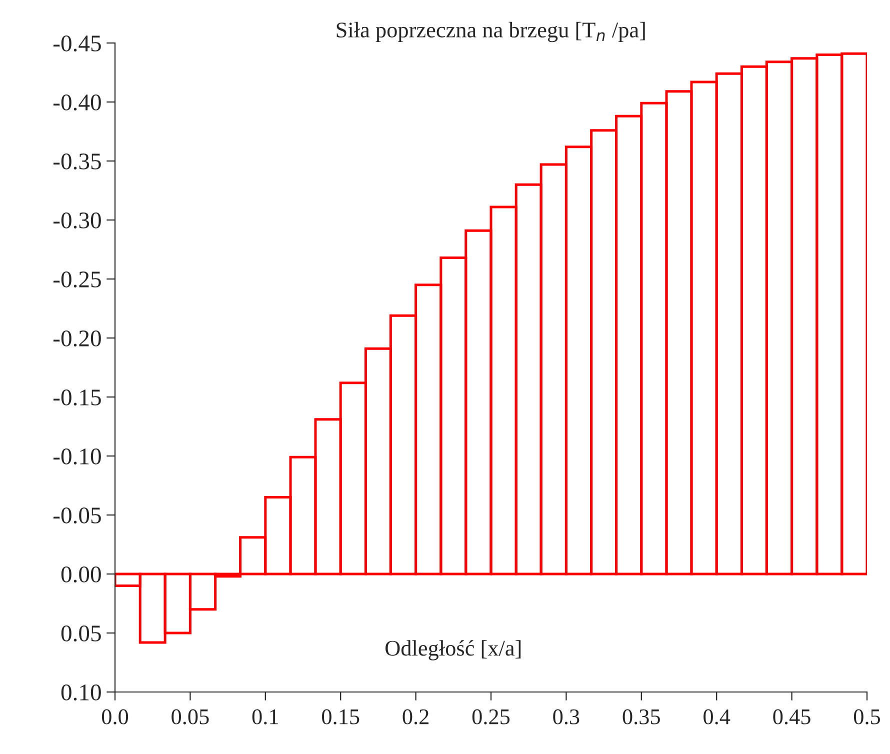  What do you see at coordinates (341, 716) in the screenshot?
I see `x-tick-label: 0.15` at bounding box center [341, 716].